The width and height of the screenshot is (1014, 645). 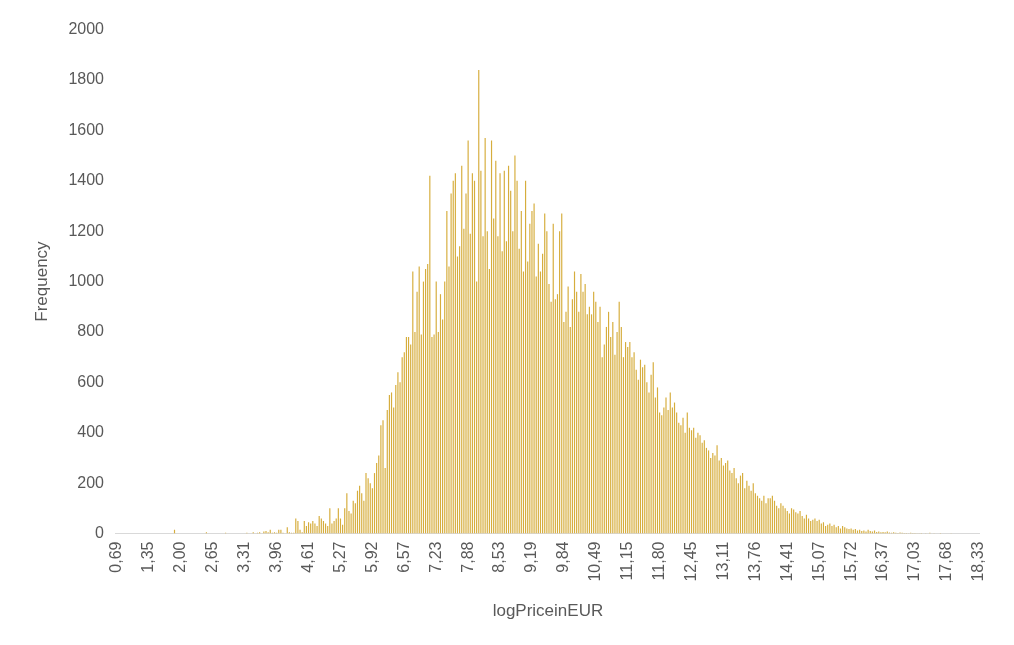 I want to click on x-tick-label: 13,11, so click(x=722, y=561).